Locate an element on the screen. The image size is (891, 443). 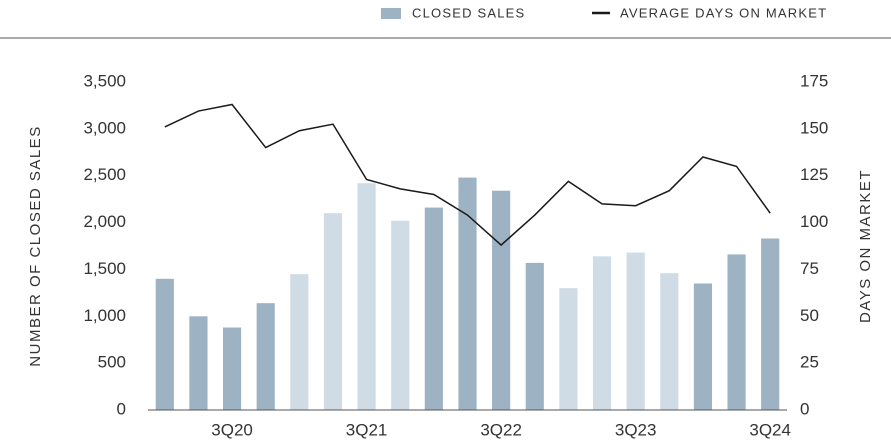
y2-tick-label: 100 is located at coordinates (814, 221).